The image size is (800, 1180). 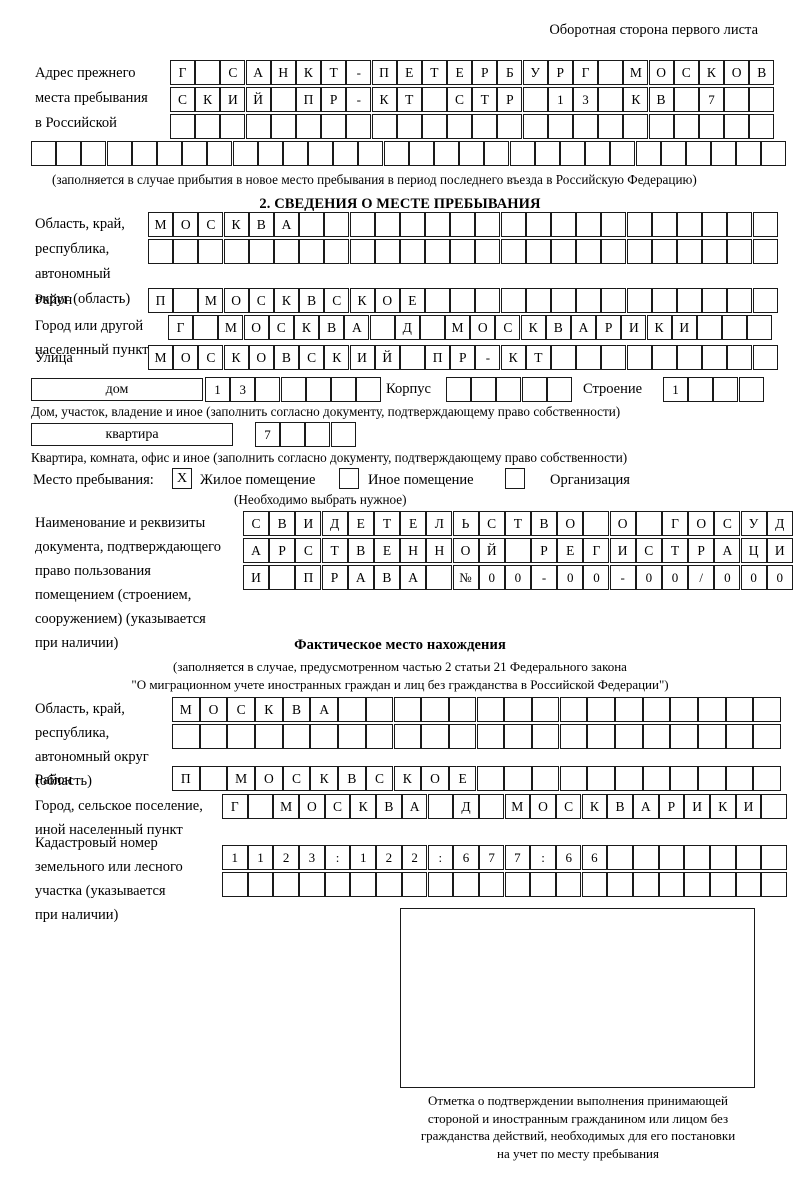 What do you see at coordinates (697, 806) in the screenshot?
I see `actual-city-row-cell-19: И` at bounding box center [697, 806].